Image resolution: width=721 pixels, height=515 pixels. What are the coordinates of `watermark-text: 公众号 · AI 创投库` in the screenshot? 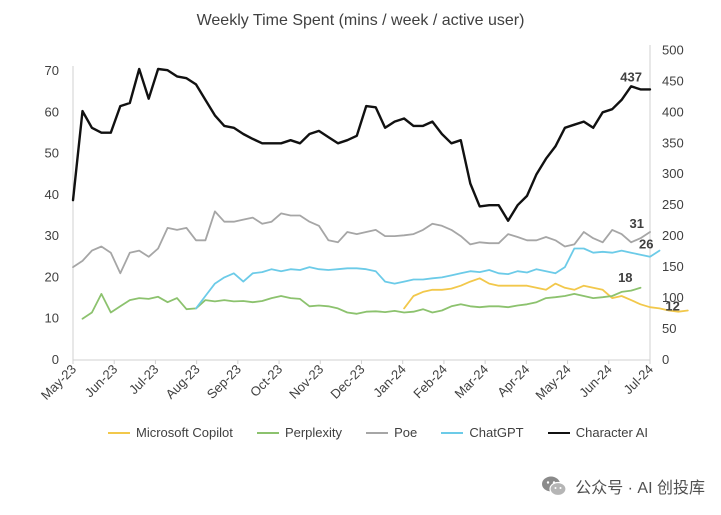 It's located at (640, 488).